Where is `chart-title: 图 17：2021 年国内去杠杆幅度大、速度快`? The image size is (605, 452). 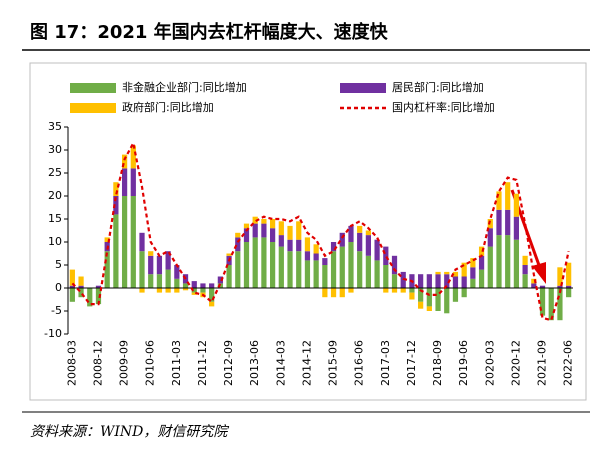
chart-title: 图 17：2021 年国内去杠杆幅度大、速度快 is located at coordinates (209, 32).